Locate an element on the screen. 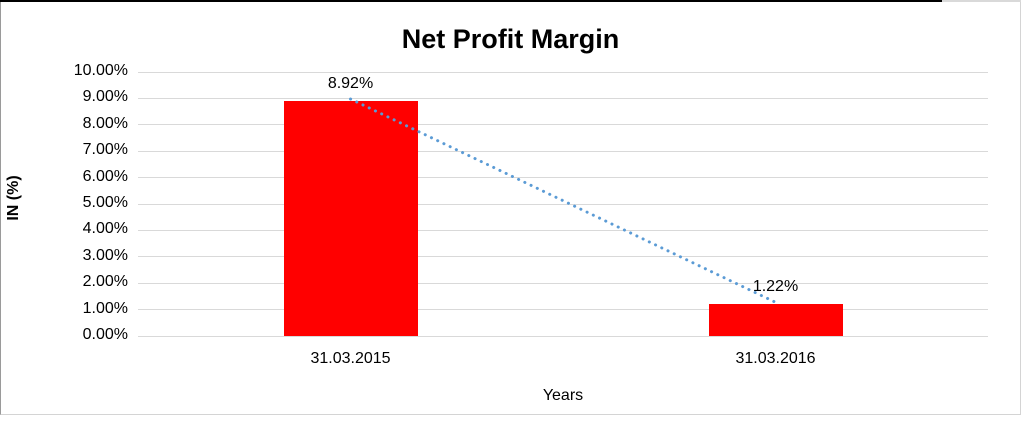  y-tick-label: 4.00% is located at coordinates (105, 229).